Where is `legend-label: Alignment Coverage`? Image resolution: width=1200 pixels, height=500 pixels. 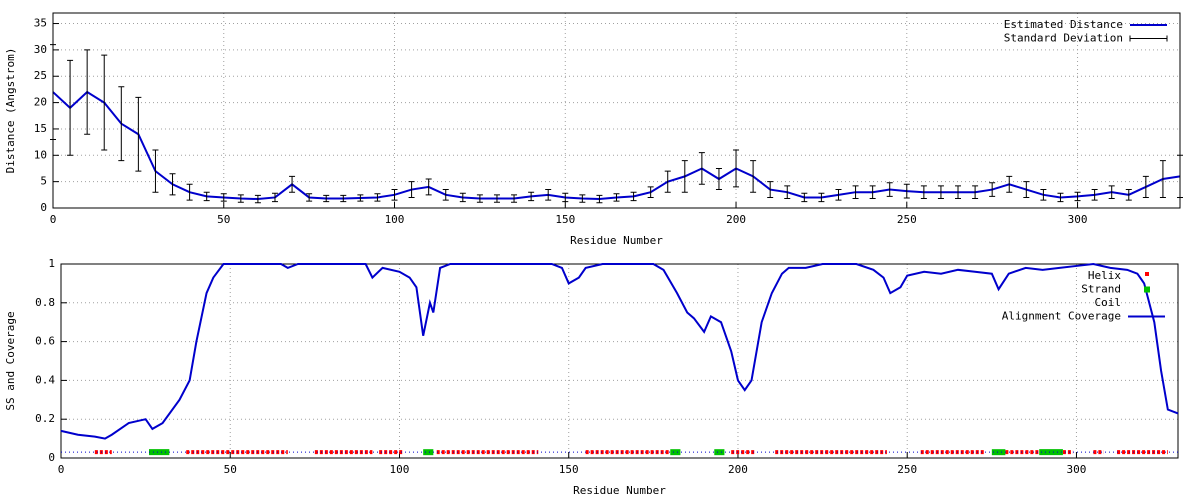
legend-label: Alignment Coverage is located at coordinates (1061, 316).